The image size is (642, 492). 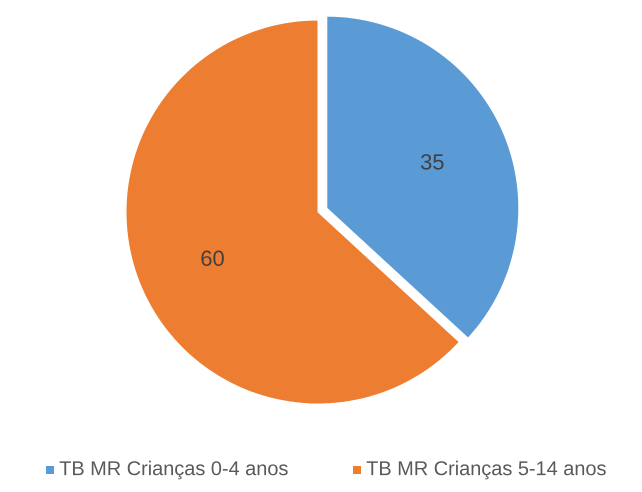 What do you see at coordinates (486, 470) in the screenshot?
I see `legend-label: TB MR Crianças 5-14 anos` at bounding box center [486, 470].